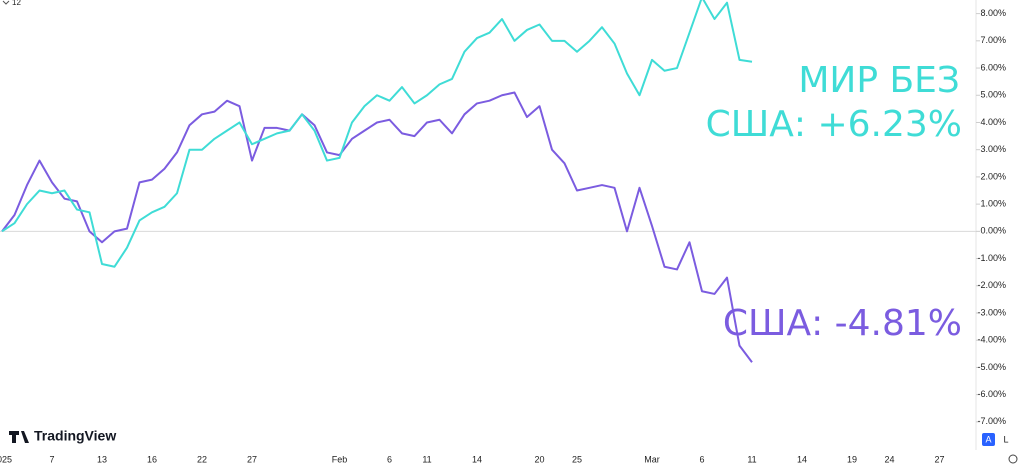  Describe the element at coordinates (1005, 439) in the screenshot. I see `log-button-label: L` at that location.